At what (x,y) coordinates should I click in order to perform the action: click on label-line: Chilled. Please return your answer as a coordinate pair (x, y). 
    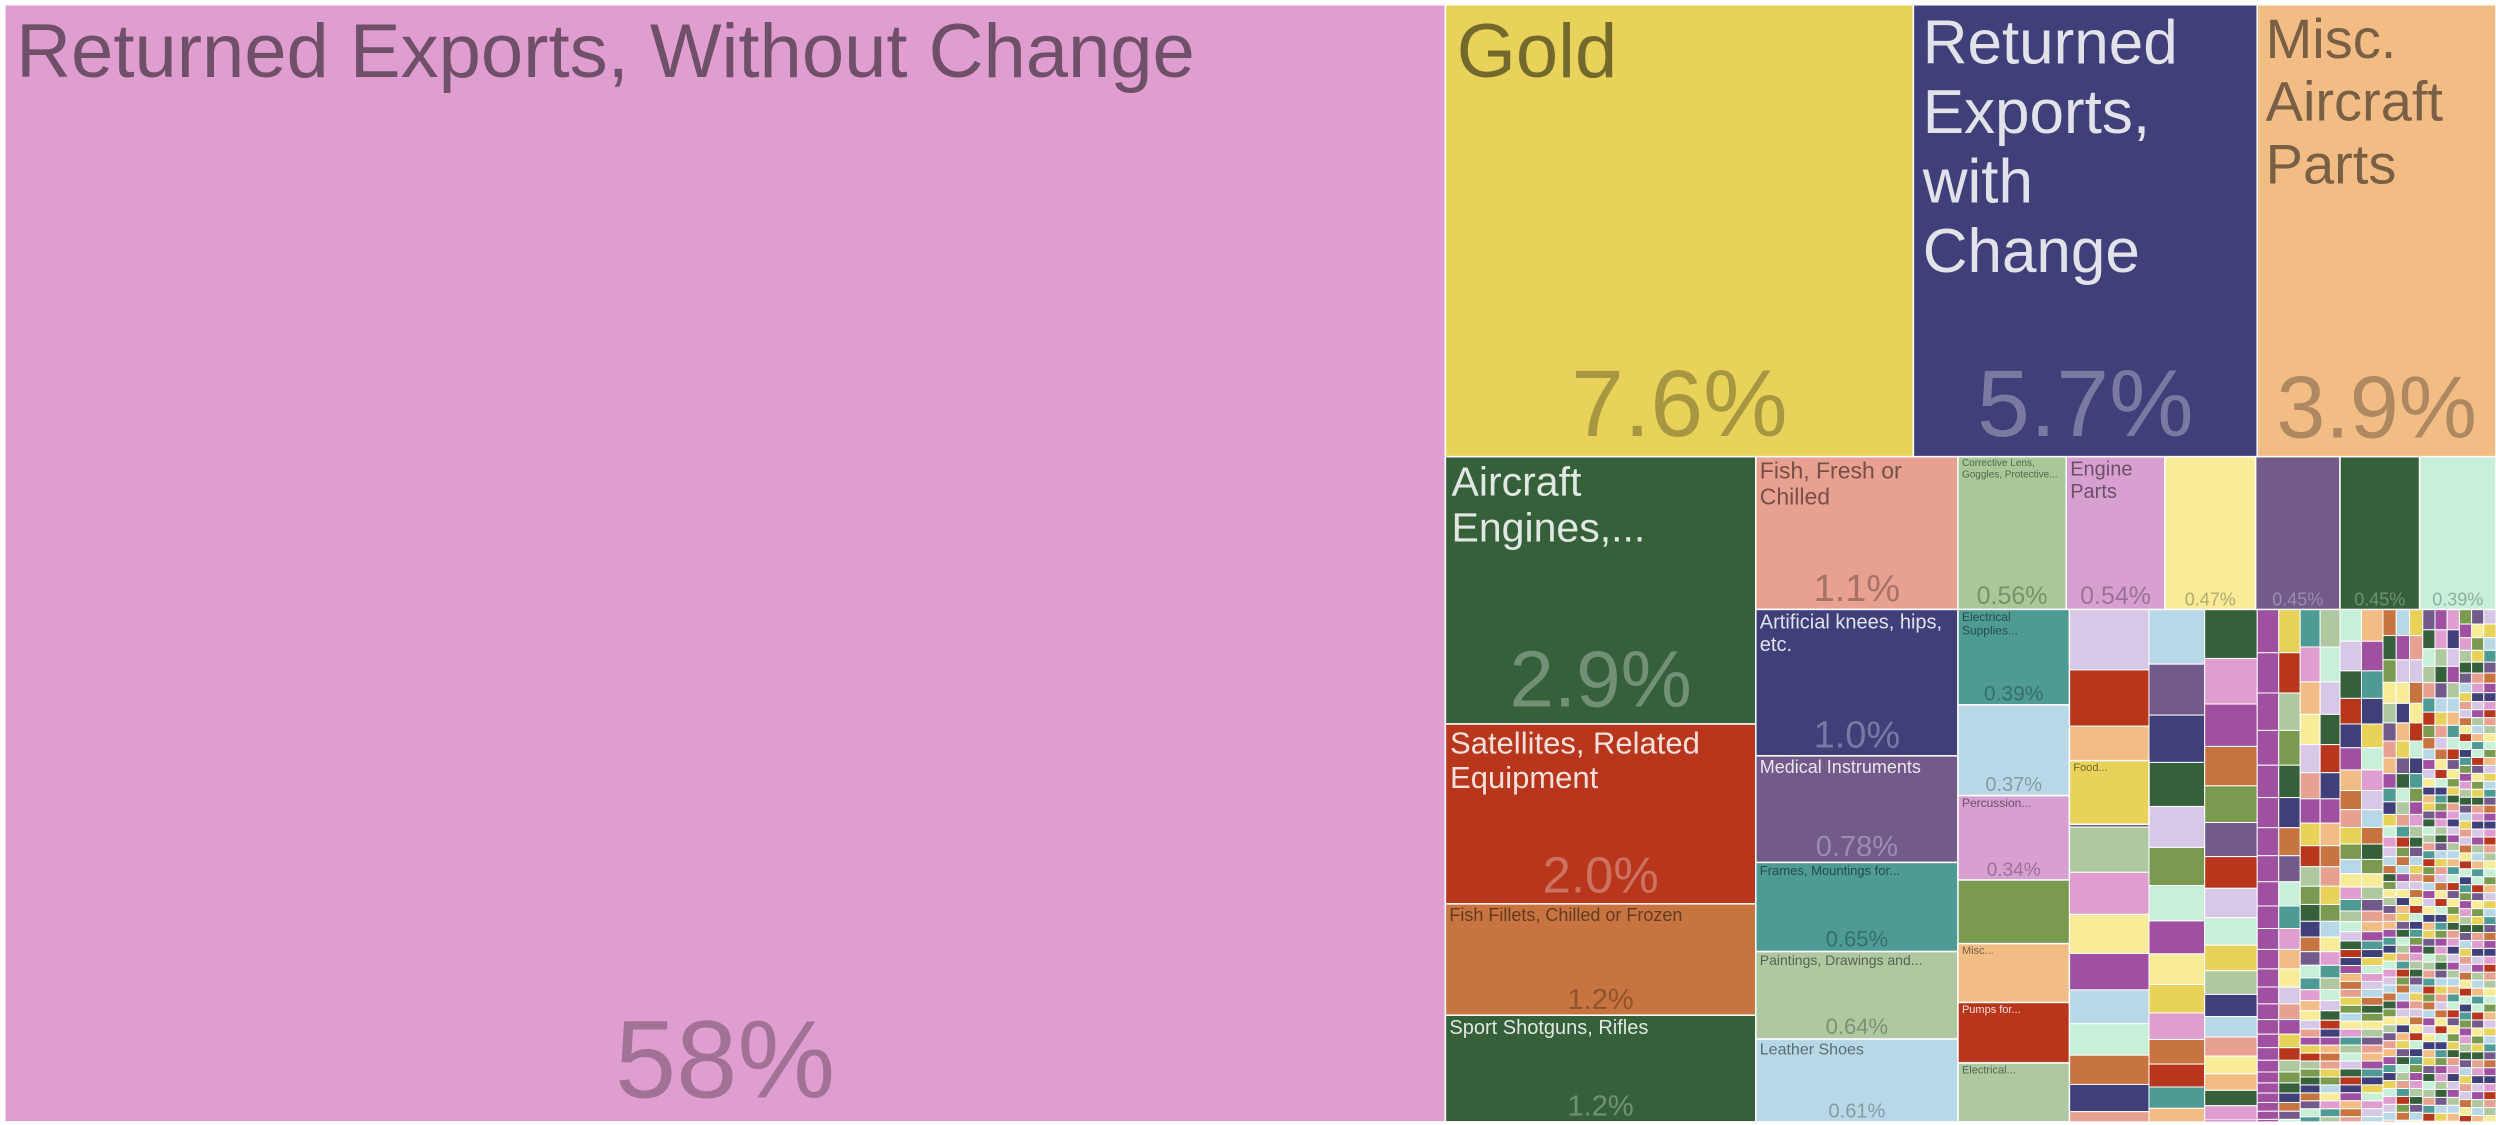
    Looking at the image, I should click on (1795, 496).